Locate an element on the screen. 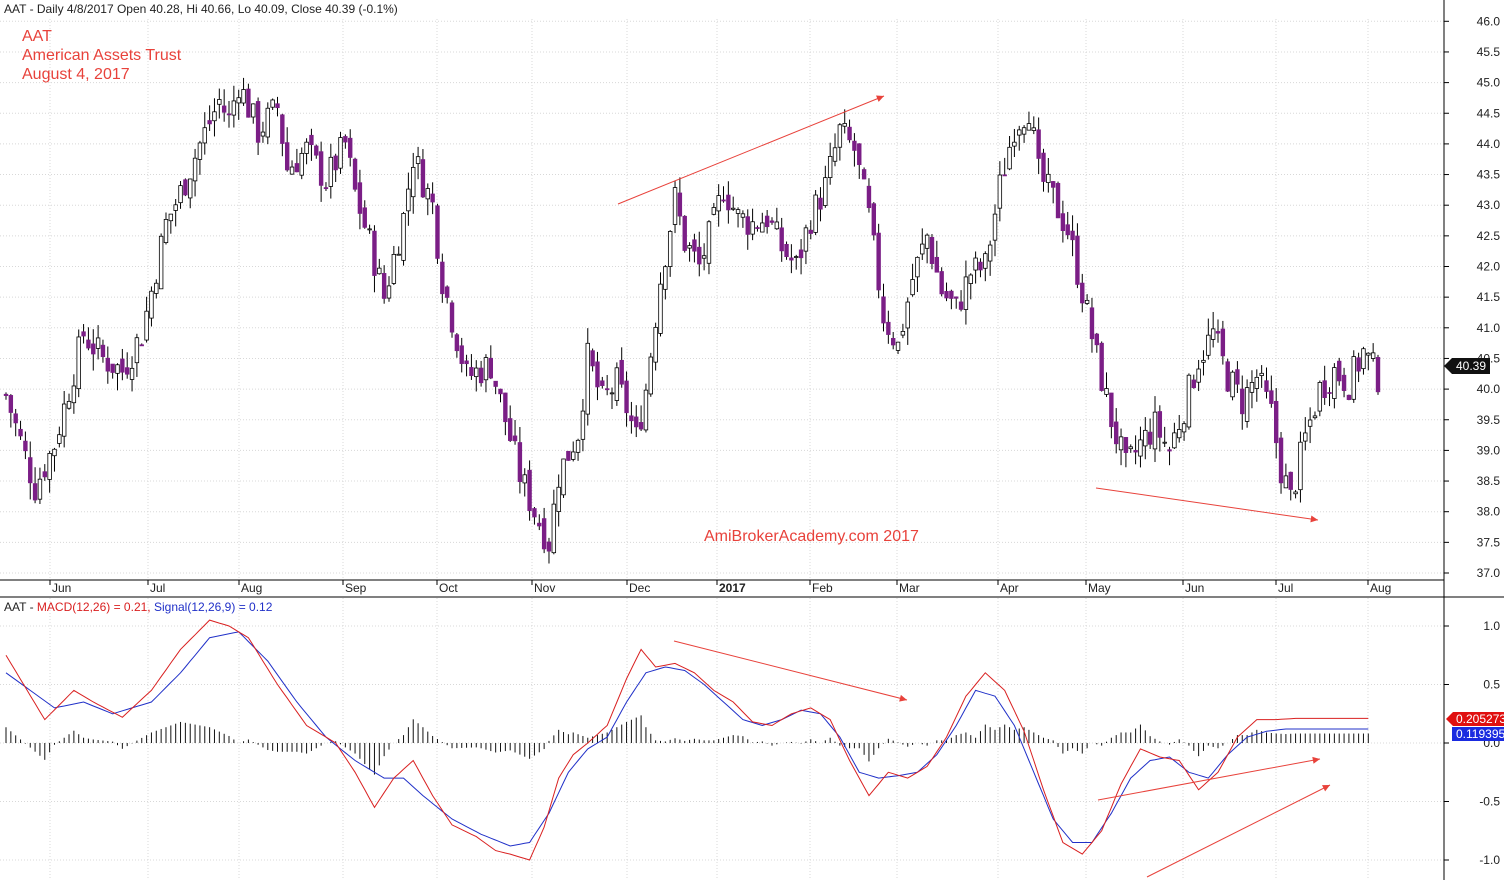  price-y-tick-label: 38.0 is located at coordinates (1489, 512).